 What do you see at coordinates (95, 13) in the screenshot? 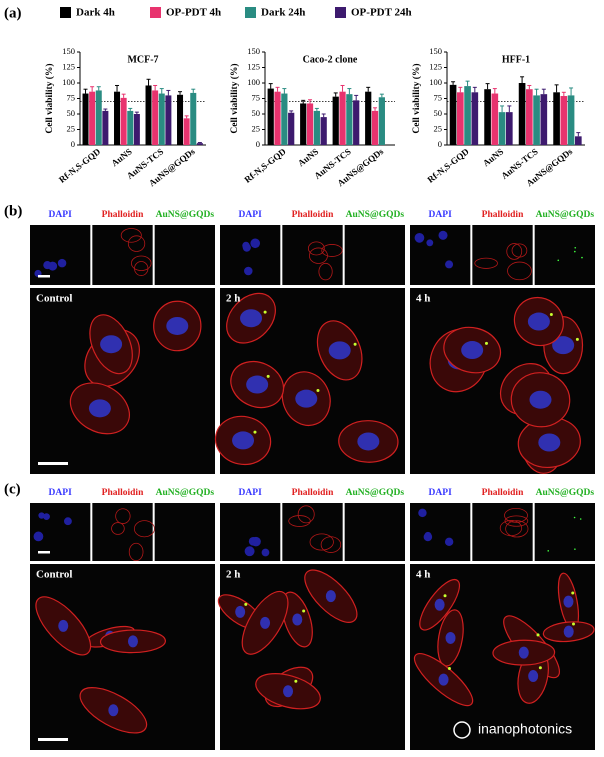
I see `legend-label: Dark 4h` at bounding box center [95, 13].